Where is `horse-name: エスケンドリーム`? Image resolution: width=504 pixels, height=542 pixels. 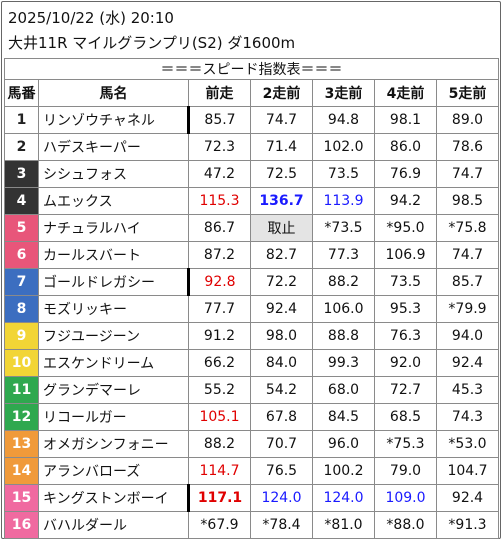 horse-name: エスケンドリーム is located at coordinates (113, 363).